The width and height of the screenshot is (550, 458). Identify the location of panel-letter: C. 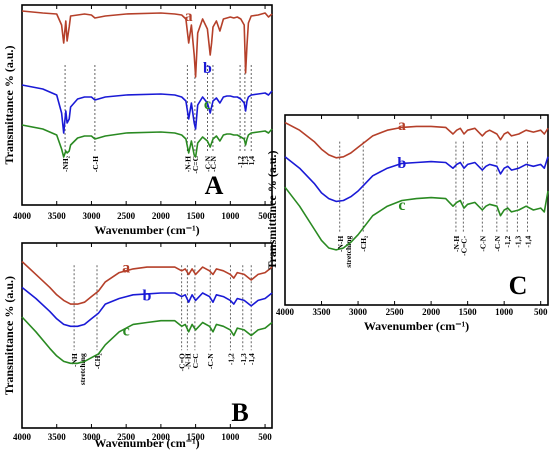
(518, 285).